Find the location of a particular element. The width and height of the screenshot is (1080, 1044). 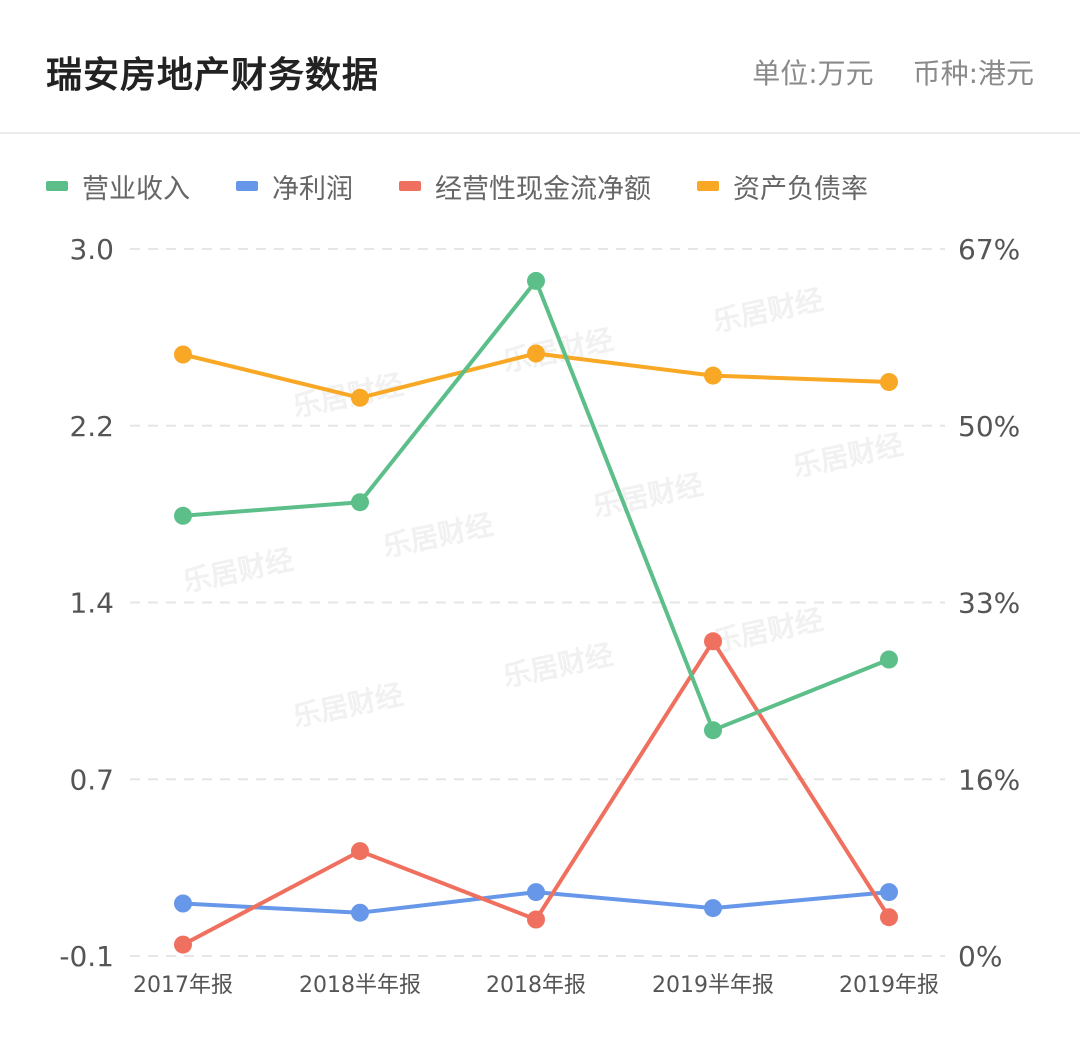

legend: 营业收入 净利润 经营性现金流净额 资产负债率 is located at coordinates (480, 186).